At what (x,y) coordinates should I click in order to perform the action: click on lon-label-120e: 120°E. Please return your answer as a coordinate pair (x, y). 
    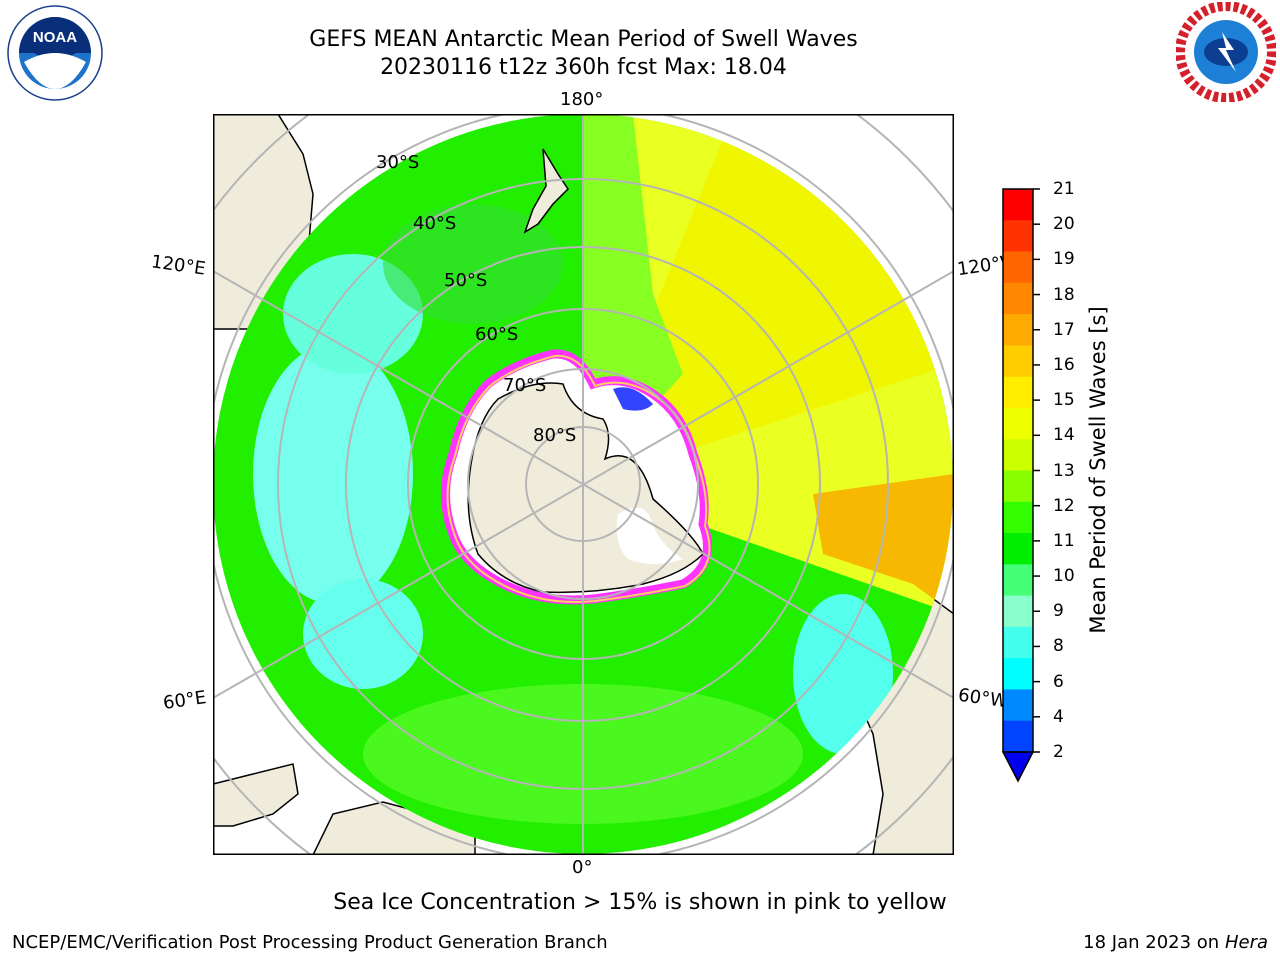
    Looking at the image, I should click on (178, 265).